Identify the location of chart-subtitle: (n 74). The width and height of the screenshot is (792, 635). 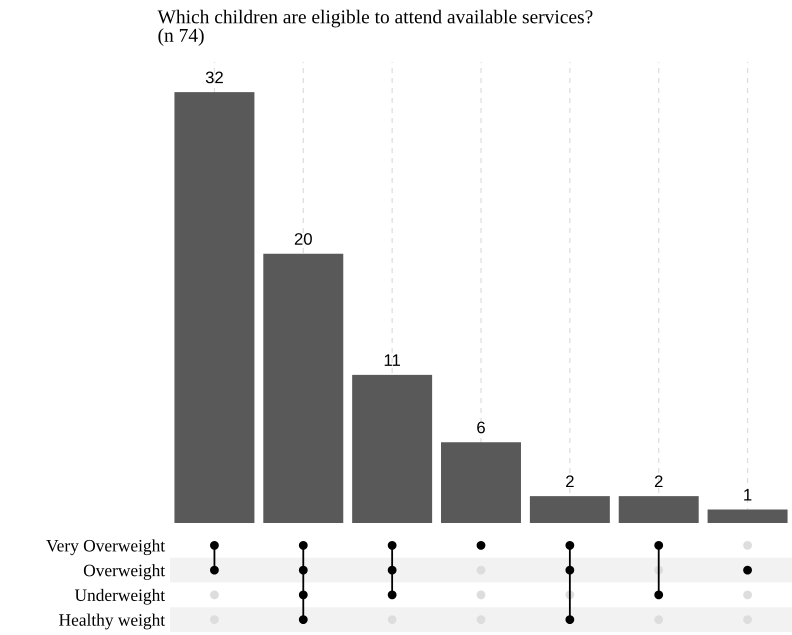
(181, 37).